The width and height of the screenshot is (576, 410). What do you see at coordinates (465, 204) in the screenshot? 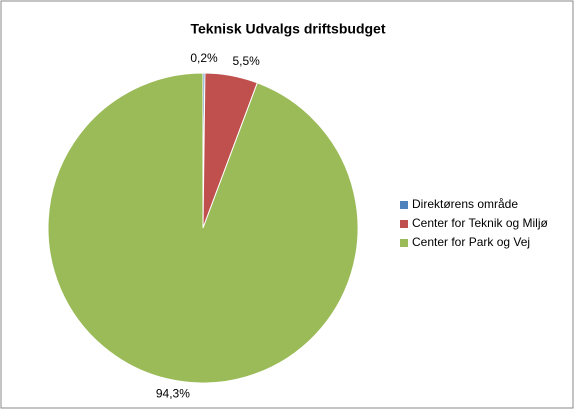
I see `legend-label: Direktørens område` at bounding box center [465, 204].